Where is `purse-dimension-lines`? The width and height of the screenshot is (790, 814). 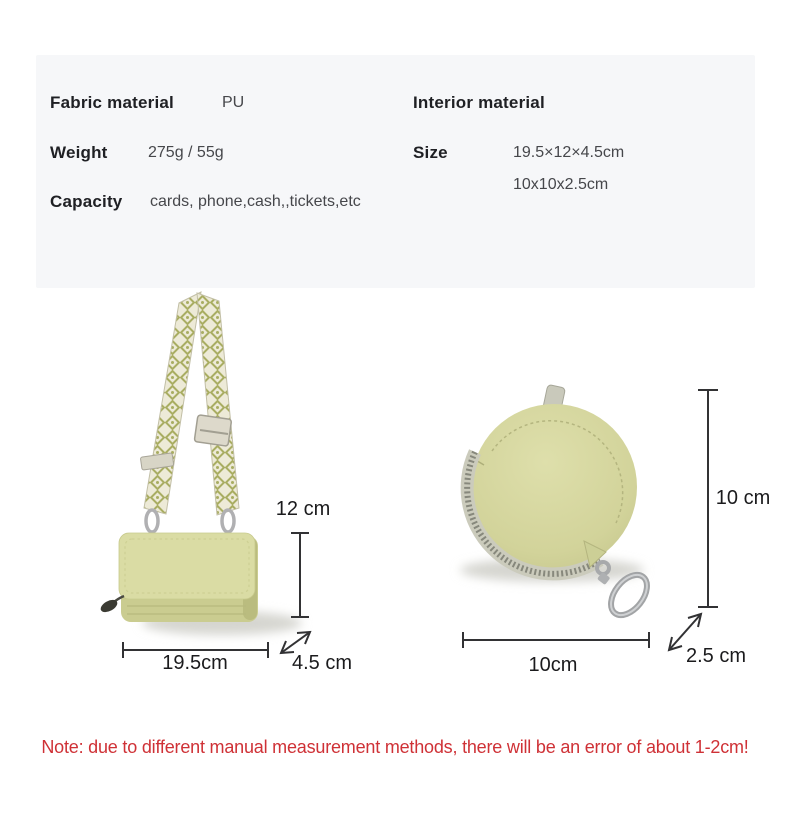
purse-dimension-lines is located at coordinates (590, 520).